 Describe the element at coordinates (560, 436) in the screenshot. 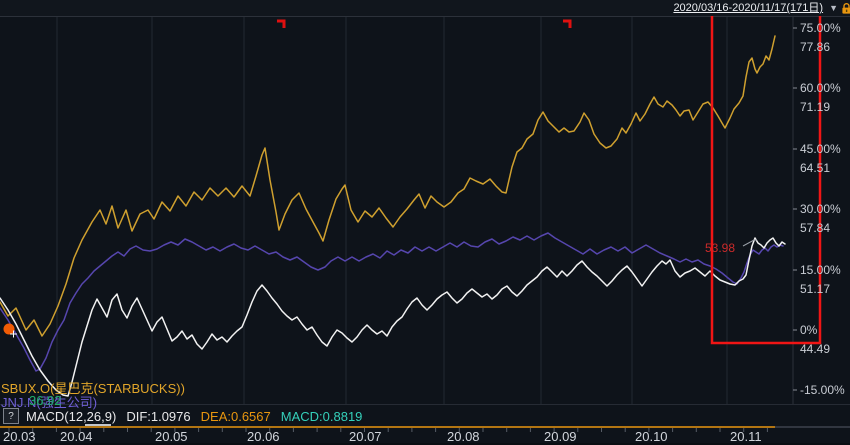

I see `x-axis-label: 20.09` at that location.